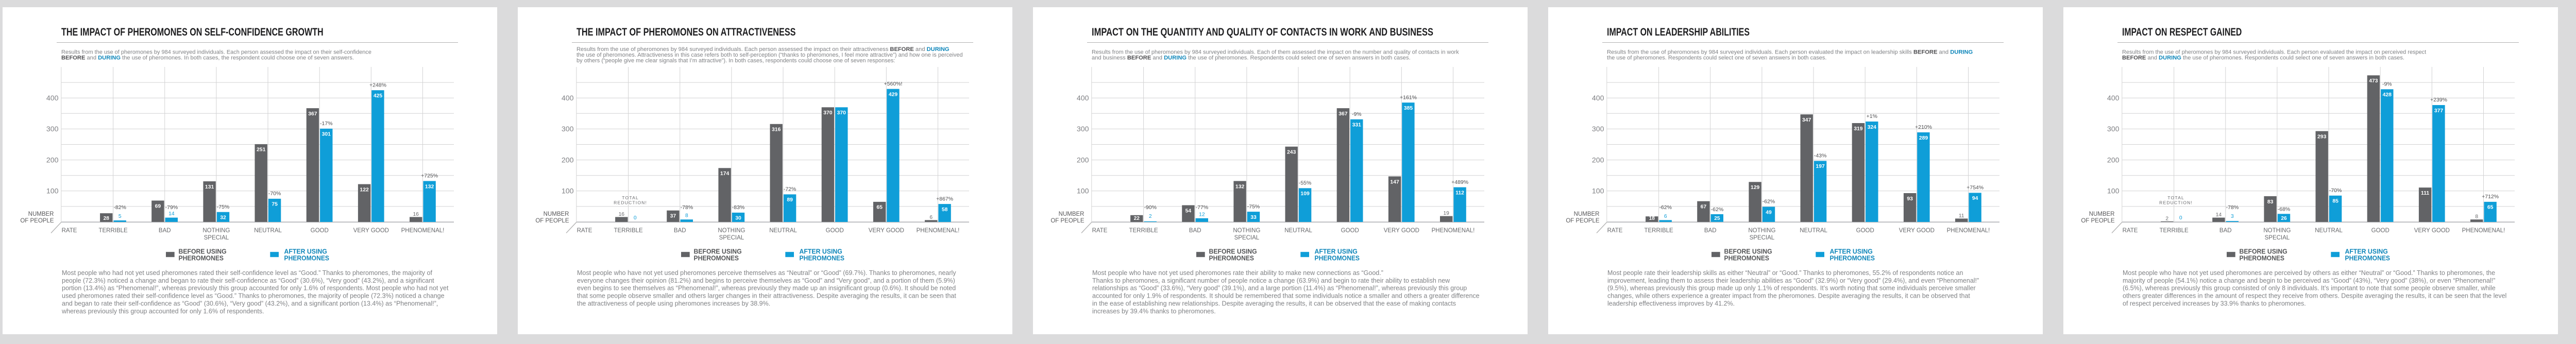  I want to click on svg-text: 12, so click(1202, 214).